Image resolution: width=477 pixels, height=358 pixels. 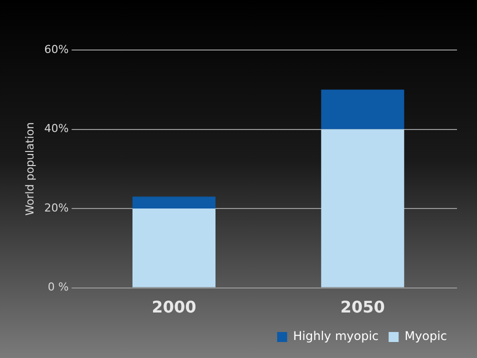 What do you see at coordinates (29, 169) in the screenshot?
I see `y-axis-title: World population` at bounding box center [29, 169].